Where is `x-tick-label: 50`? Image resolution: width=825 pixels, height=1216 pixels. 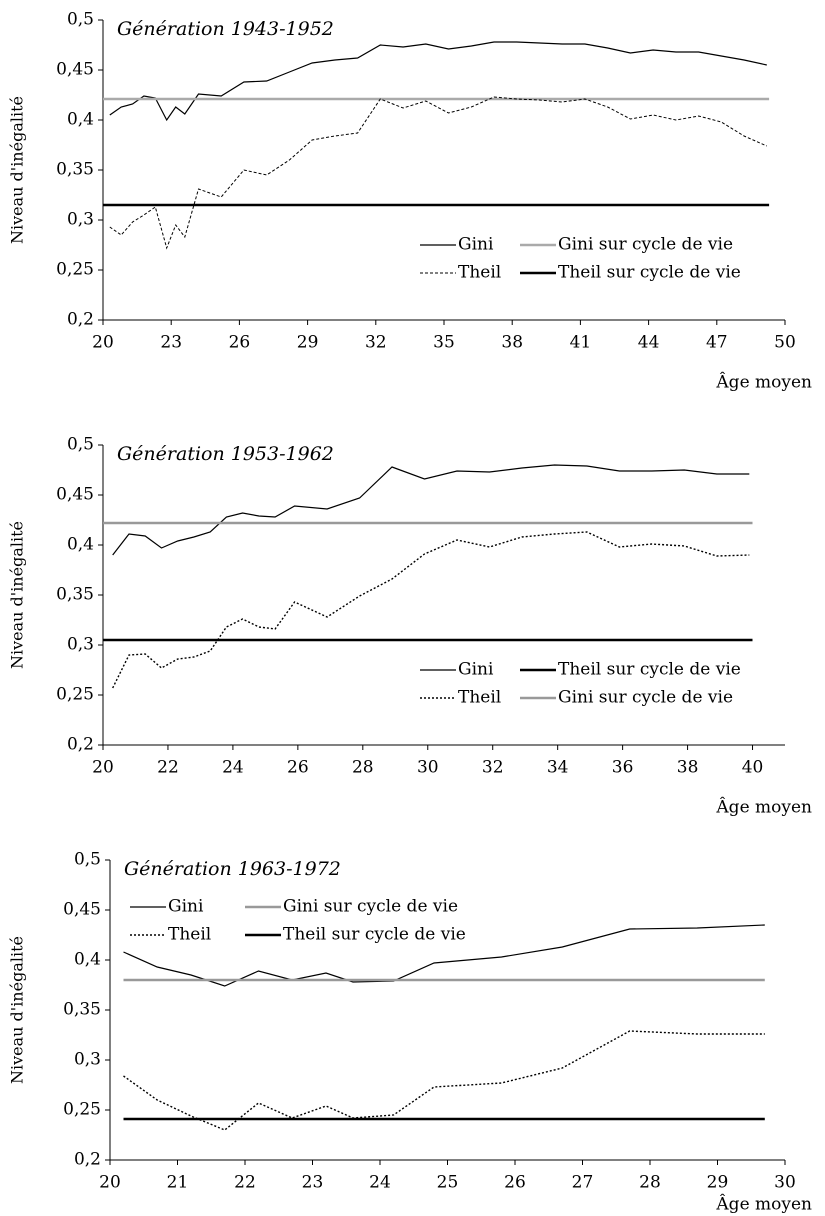 x-tick-label: 50 is located at coordinates (785, 343).